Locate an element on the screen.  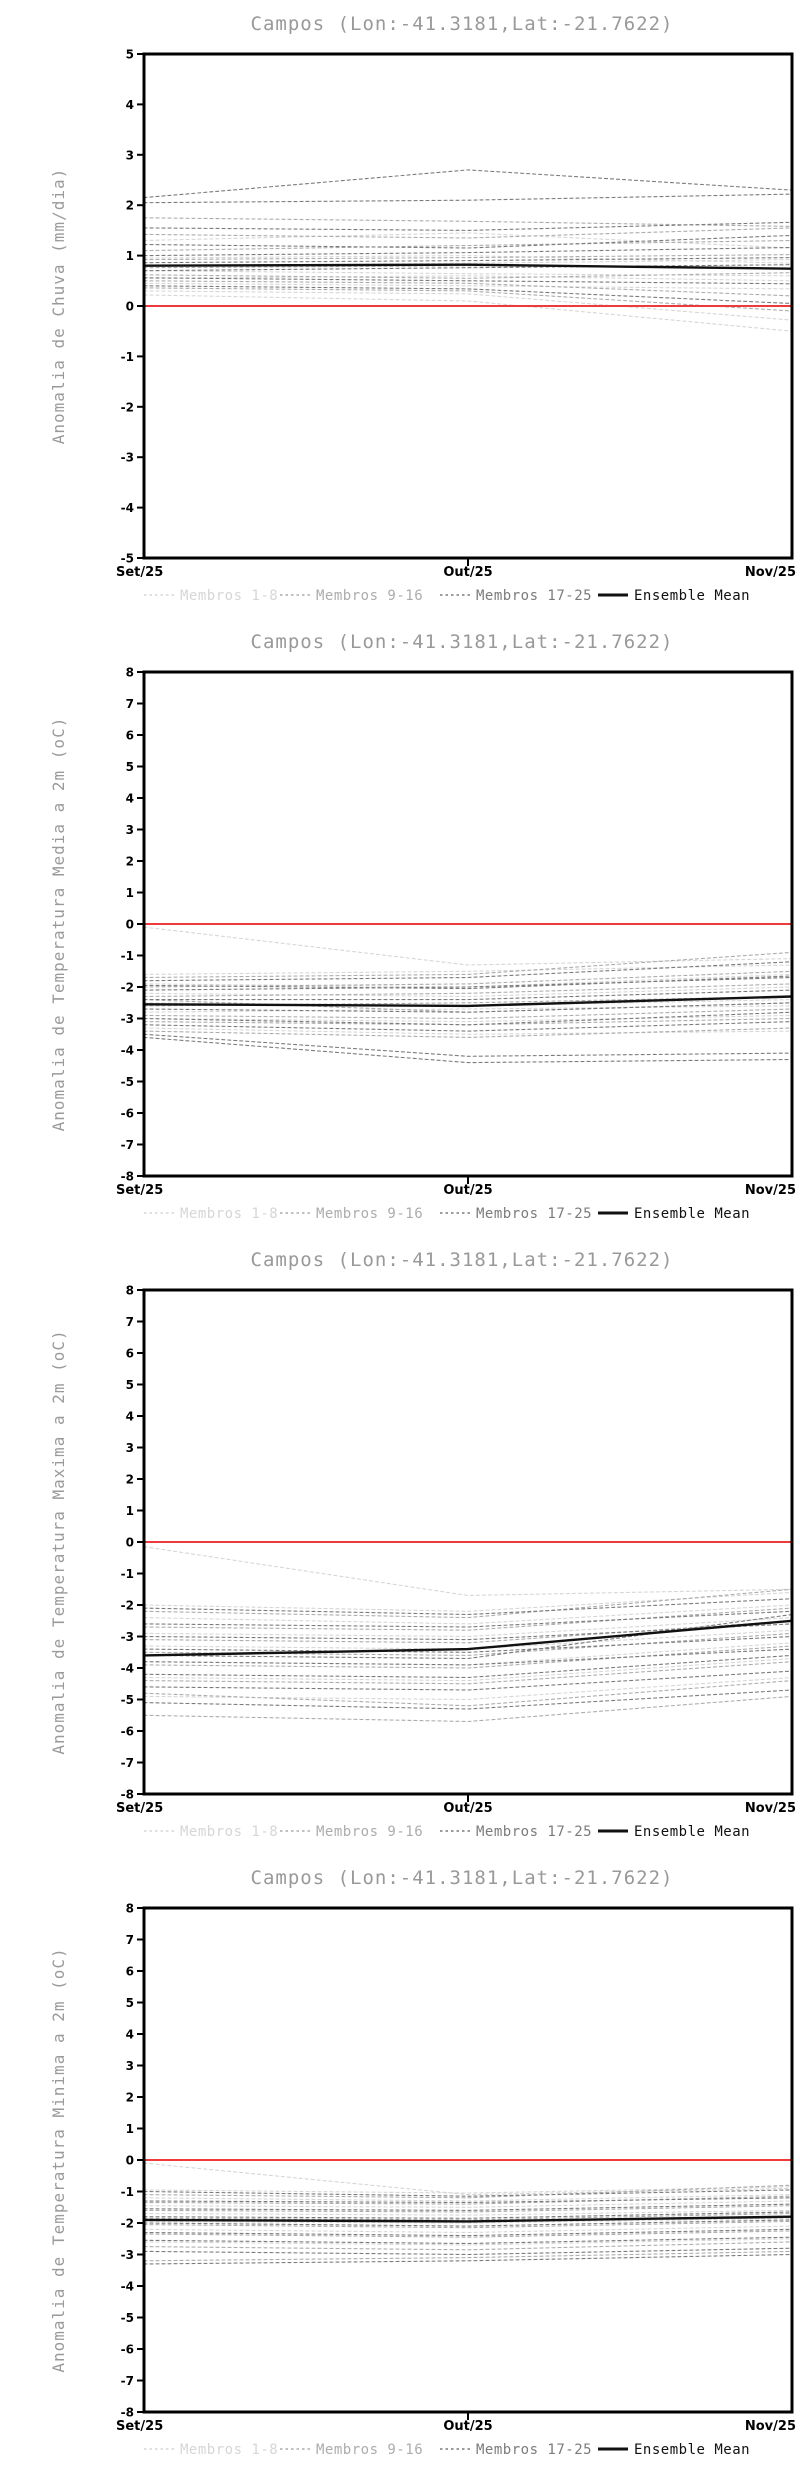
y-tick-label: -1 is located at coordinates (127, 1574).